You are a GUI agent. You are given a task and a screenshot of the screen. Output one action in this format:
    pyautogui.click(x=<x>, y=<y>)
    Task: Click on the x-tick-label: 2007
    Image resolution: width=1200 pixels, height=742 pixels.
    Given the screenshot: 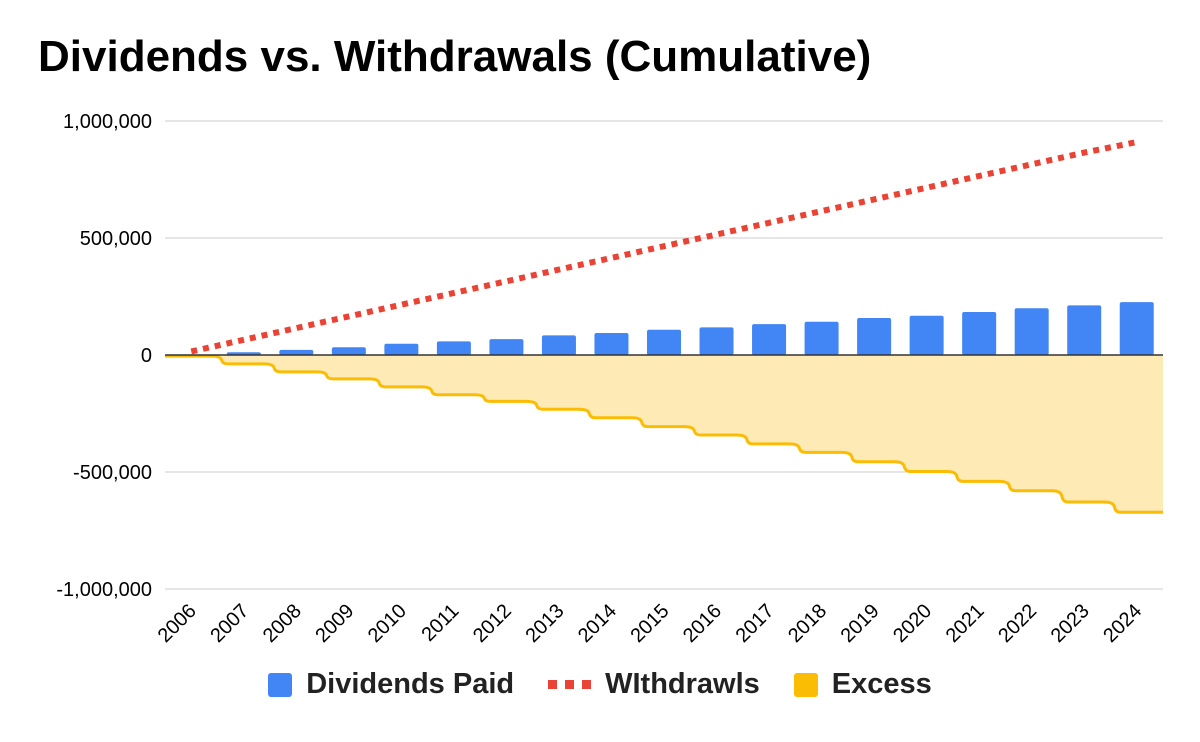 What is the action you would take?
    pyautogui.click(x=229, y=623)
    